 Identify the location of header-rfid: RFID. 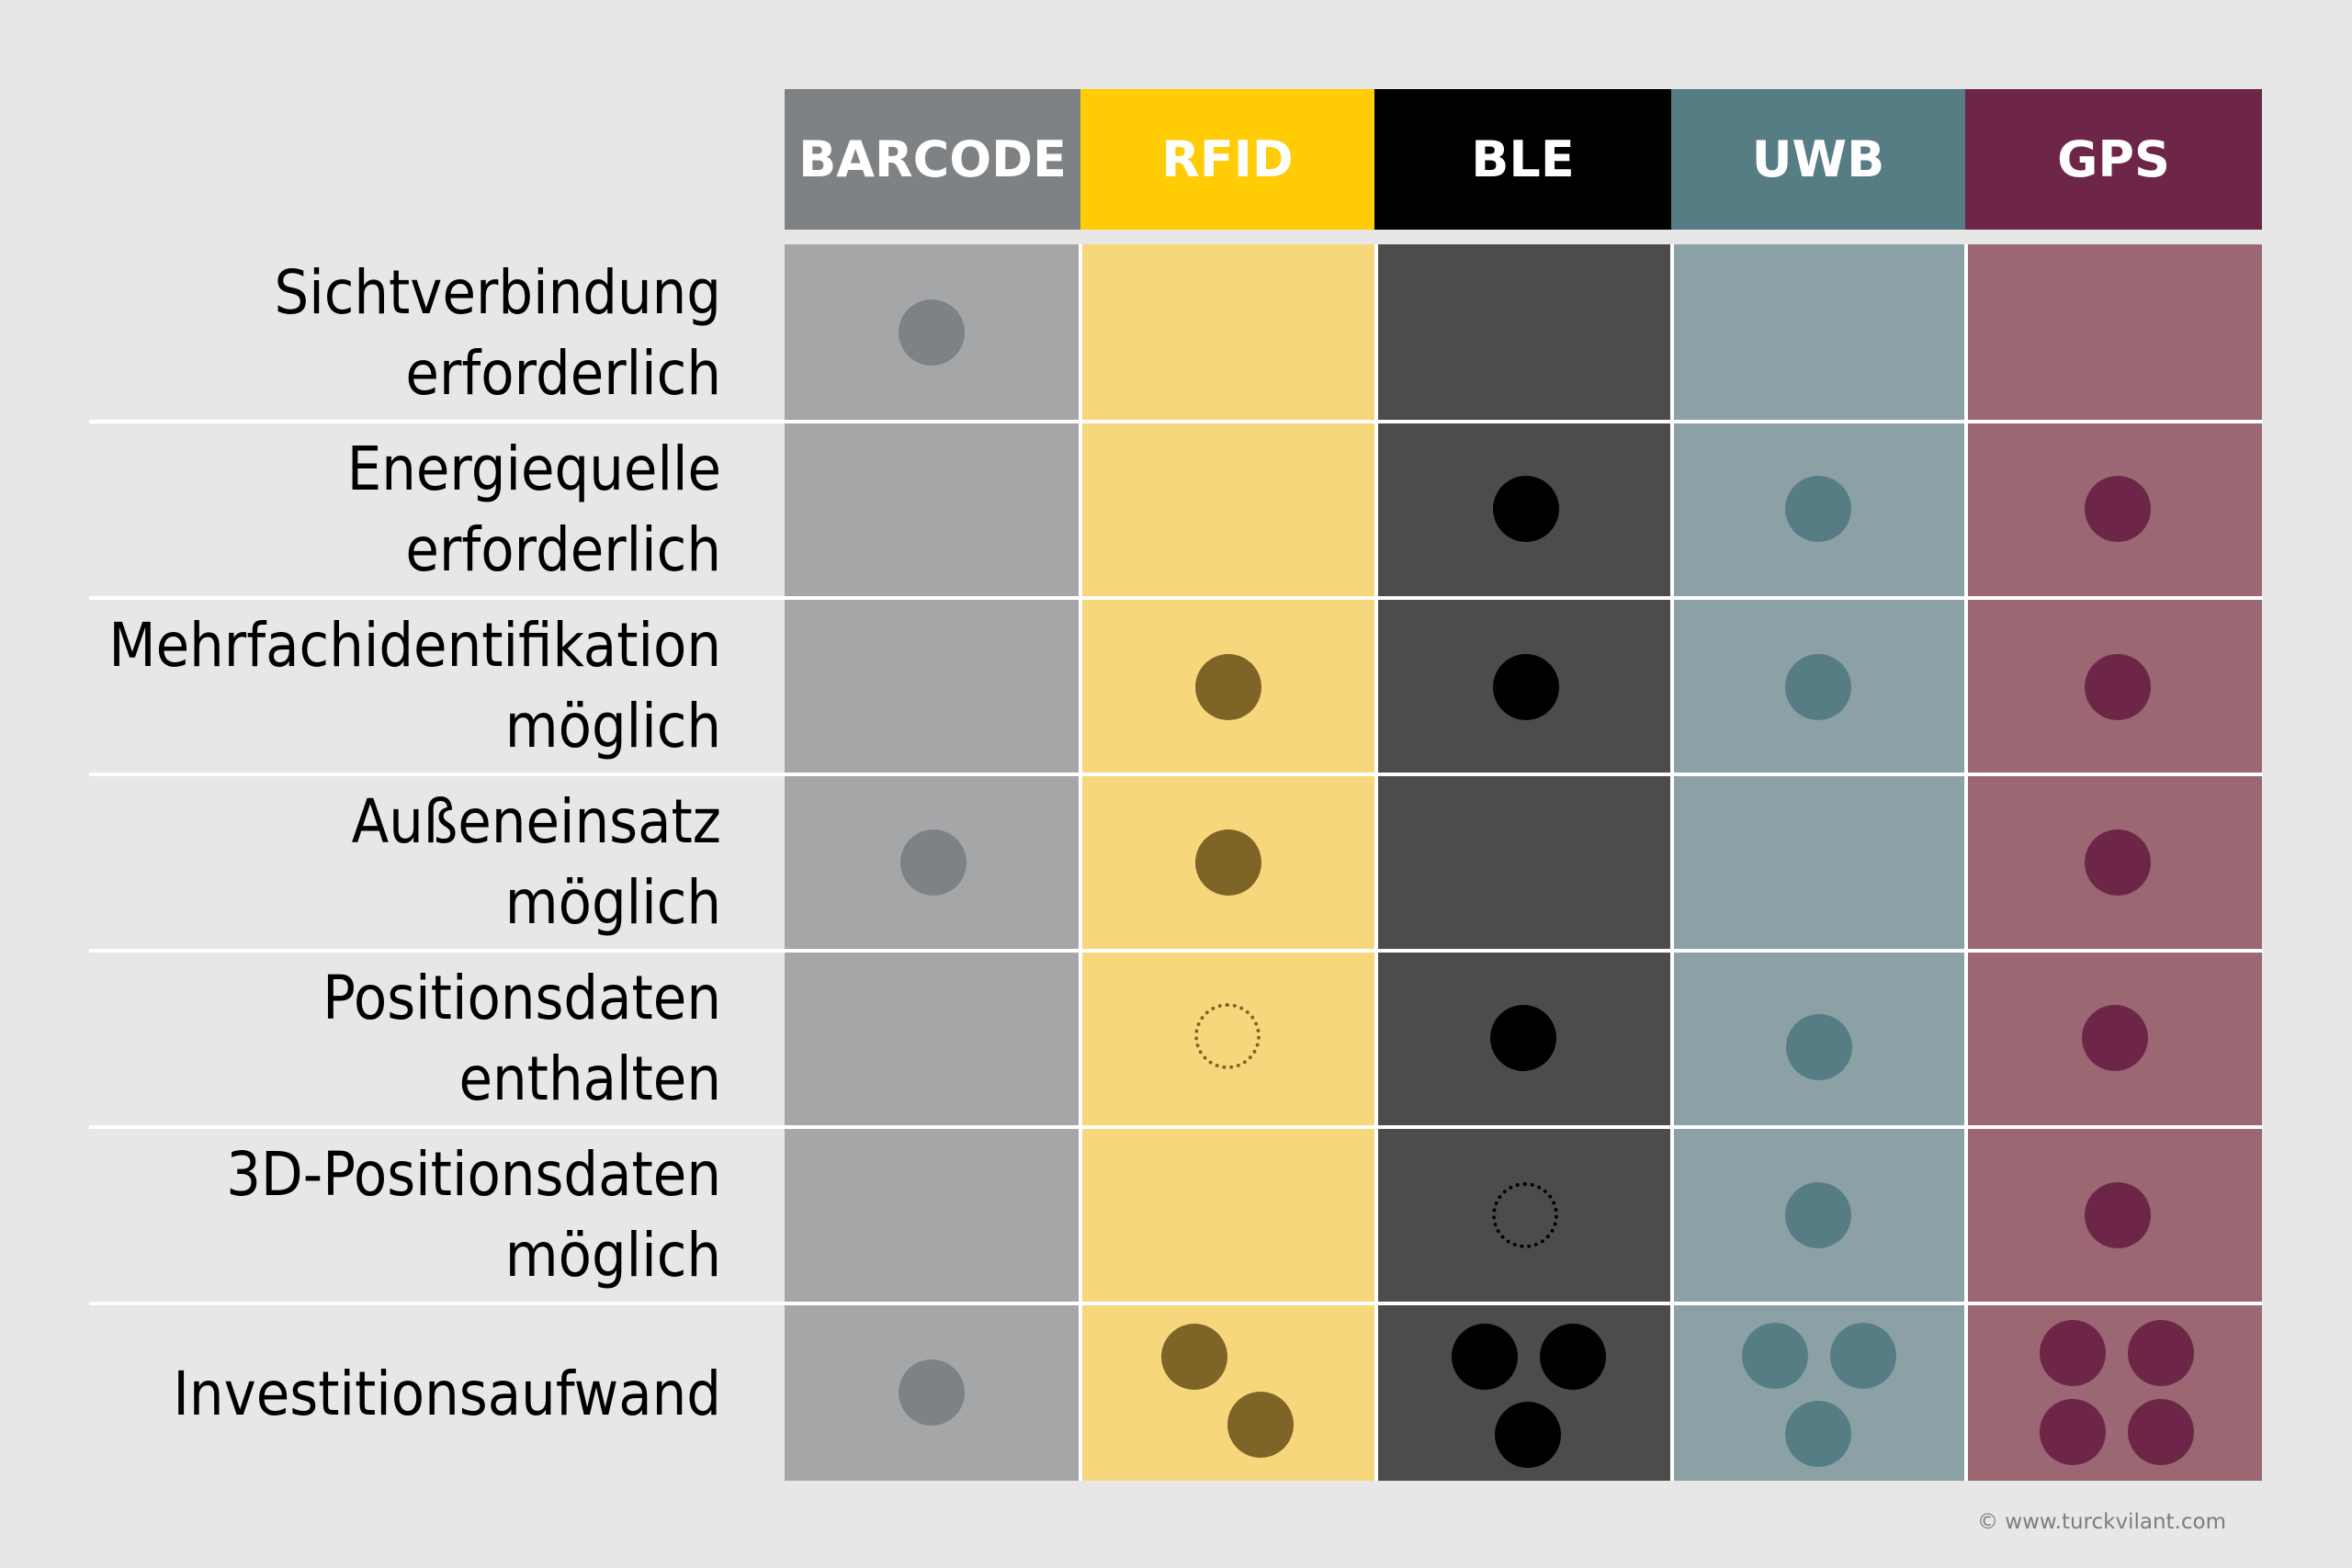
(1227, 160).